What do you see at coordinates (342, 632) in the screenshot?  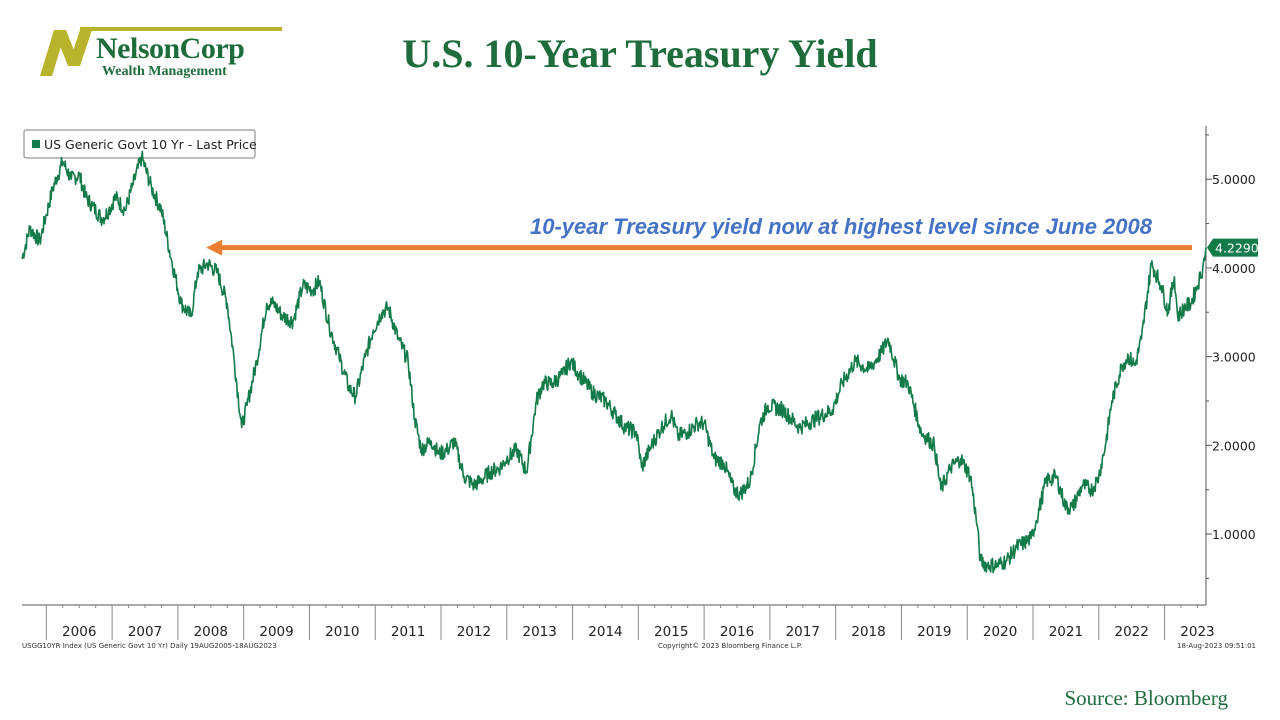 I see `x-tick-label: 2010` at bounding box center [342, 632].